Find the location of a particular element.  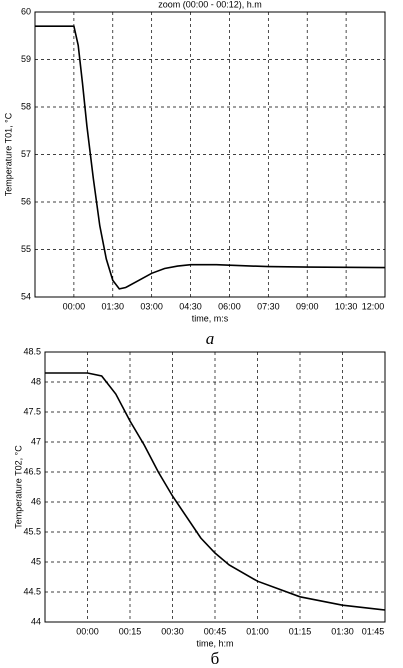

y-tick-label: 46.5 is located at coordinates (32, 471).